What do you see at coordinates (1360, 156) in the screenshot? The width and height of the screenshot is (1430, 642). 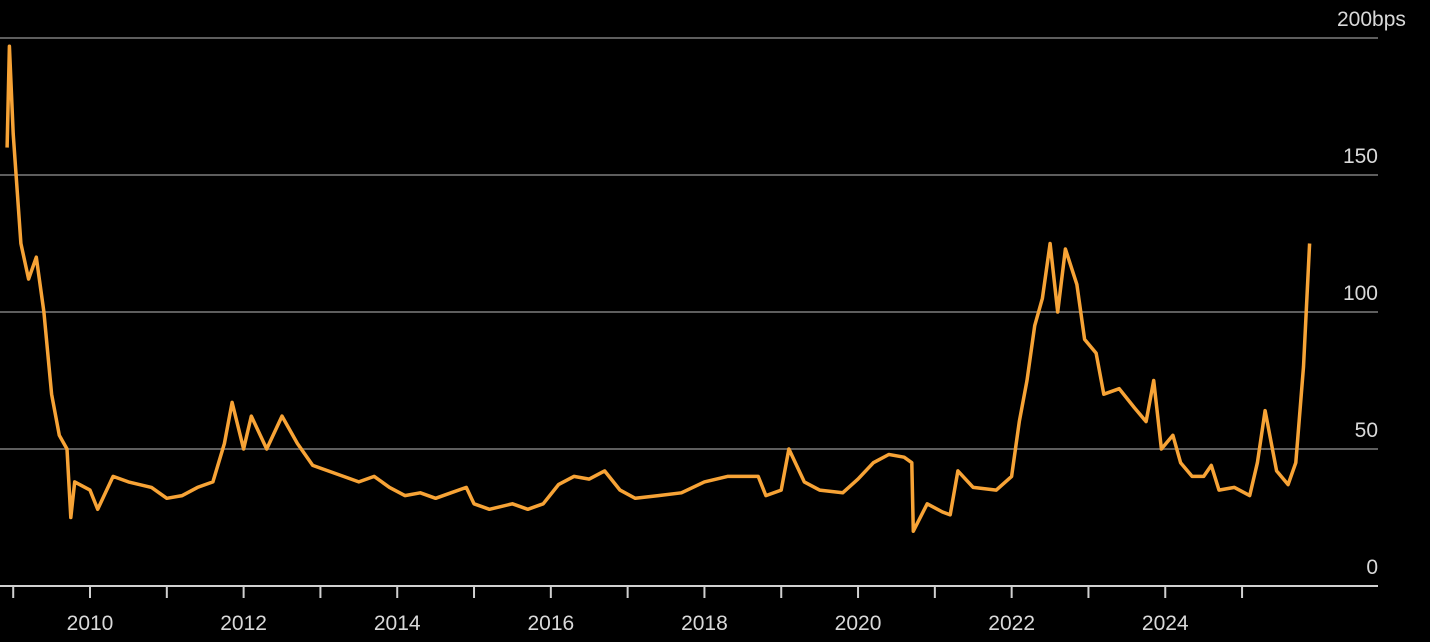 I see `y-tick-label: 150` at bounding box center [1360, 156].